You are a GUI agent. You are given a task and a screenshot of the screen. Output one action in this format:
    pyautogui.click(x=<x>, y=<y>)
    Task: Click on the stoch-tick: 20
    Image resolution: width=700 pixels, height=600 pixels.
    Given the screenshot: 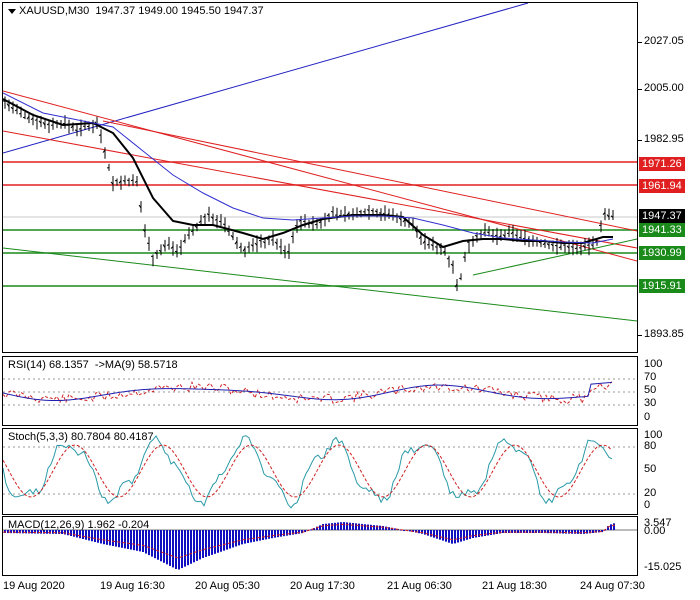 What is the action you would take?
    pyautogui.click(x=650, y=493)
    